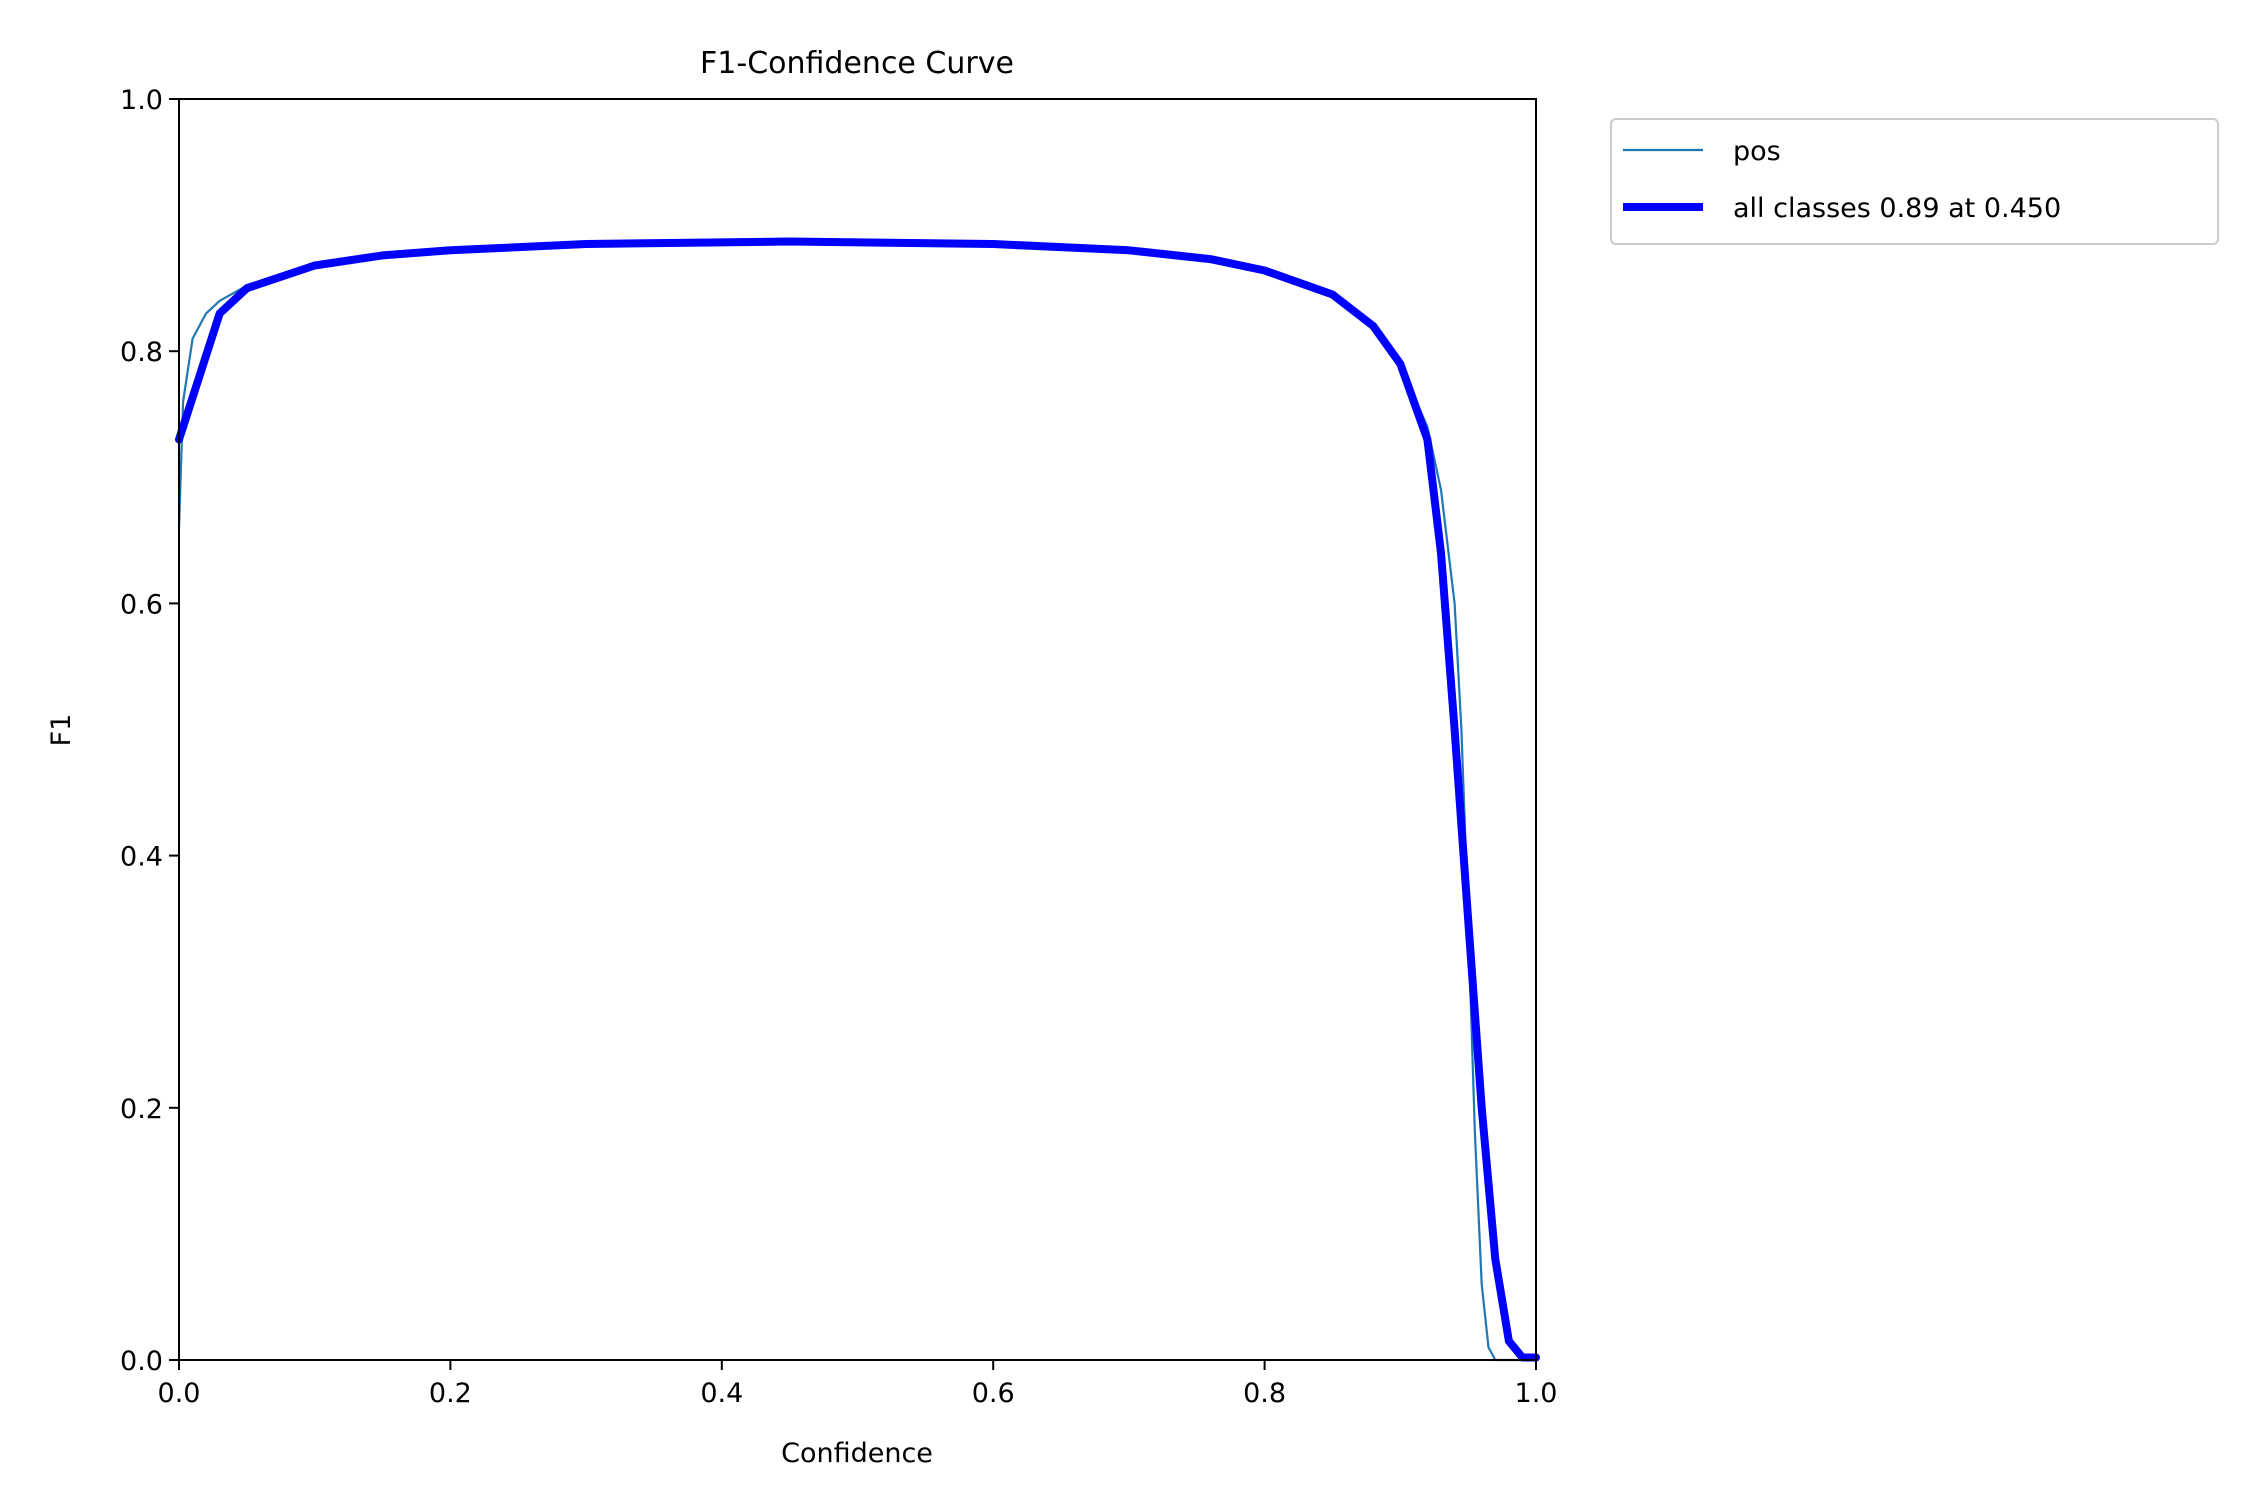  What do you see at coordinates (141, 857) in the screenshot?
I see `y-tick-label: 0.4` at bounding box center [141, 857].